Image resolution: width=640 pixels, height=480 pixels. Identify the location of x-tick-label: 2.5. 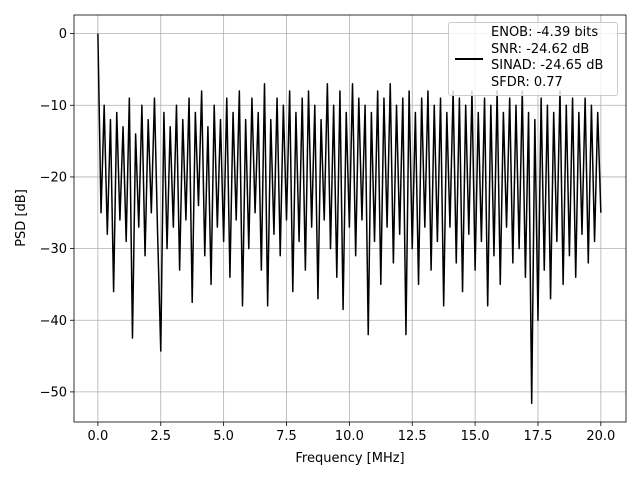
(160, 436).